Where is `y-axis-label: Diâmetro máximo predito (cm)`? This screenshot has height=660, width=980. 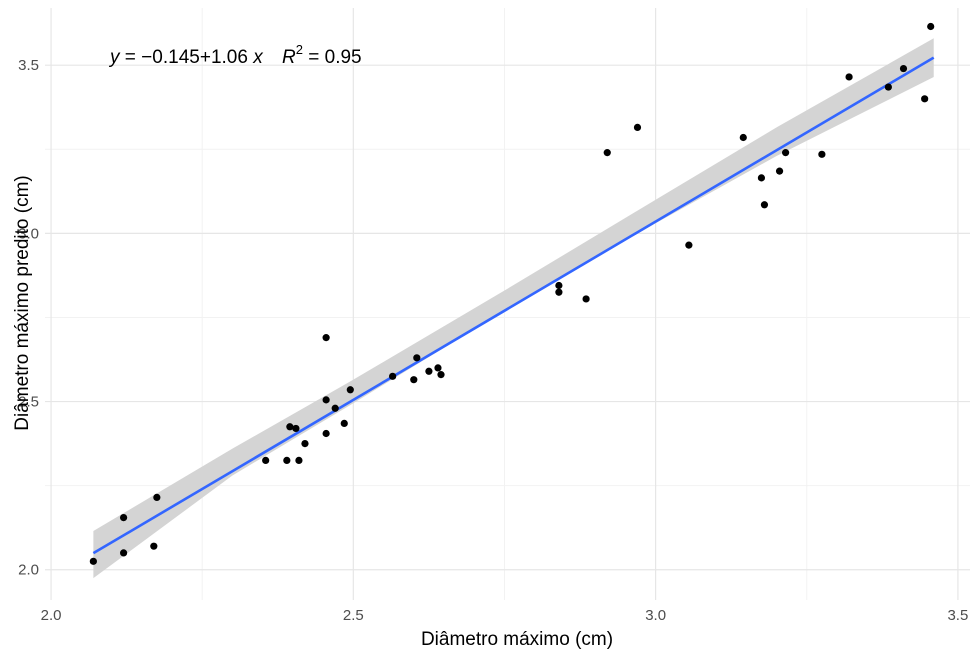
y-axis-label: Diâmetro máximo predito (cm) is located at coordinates (22, 303).